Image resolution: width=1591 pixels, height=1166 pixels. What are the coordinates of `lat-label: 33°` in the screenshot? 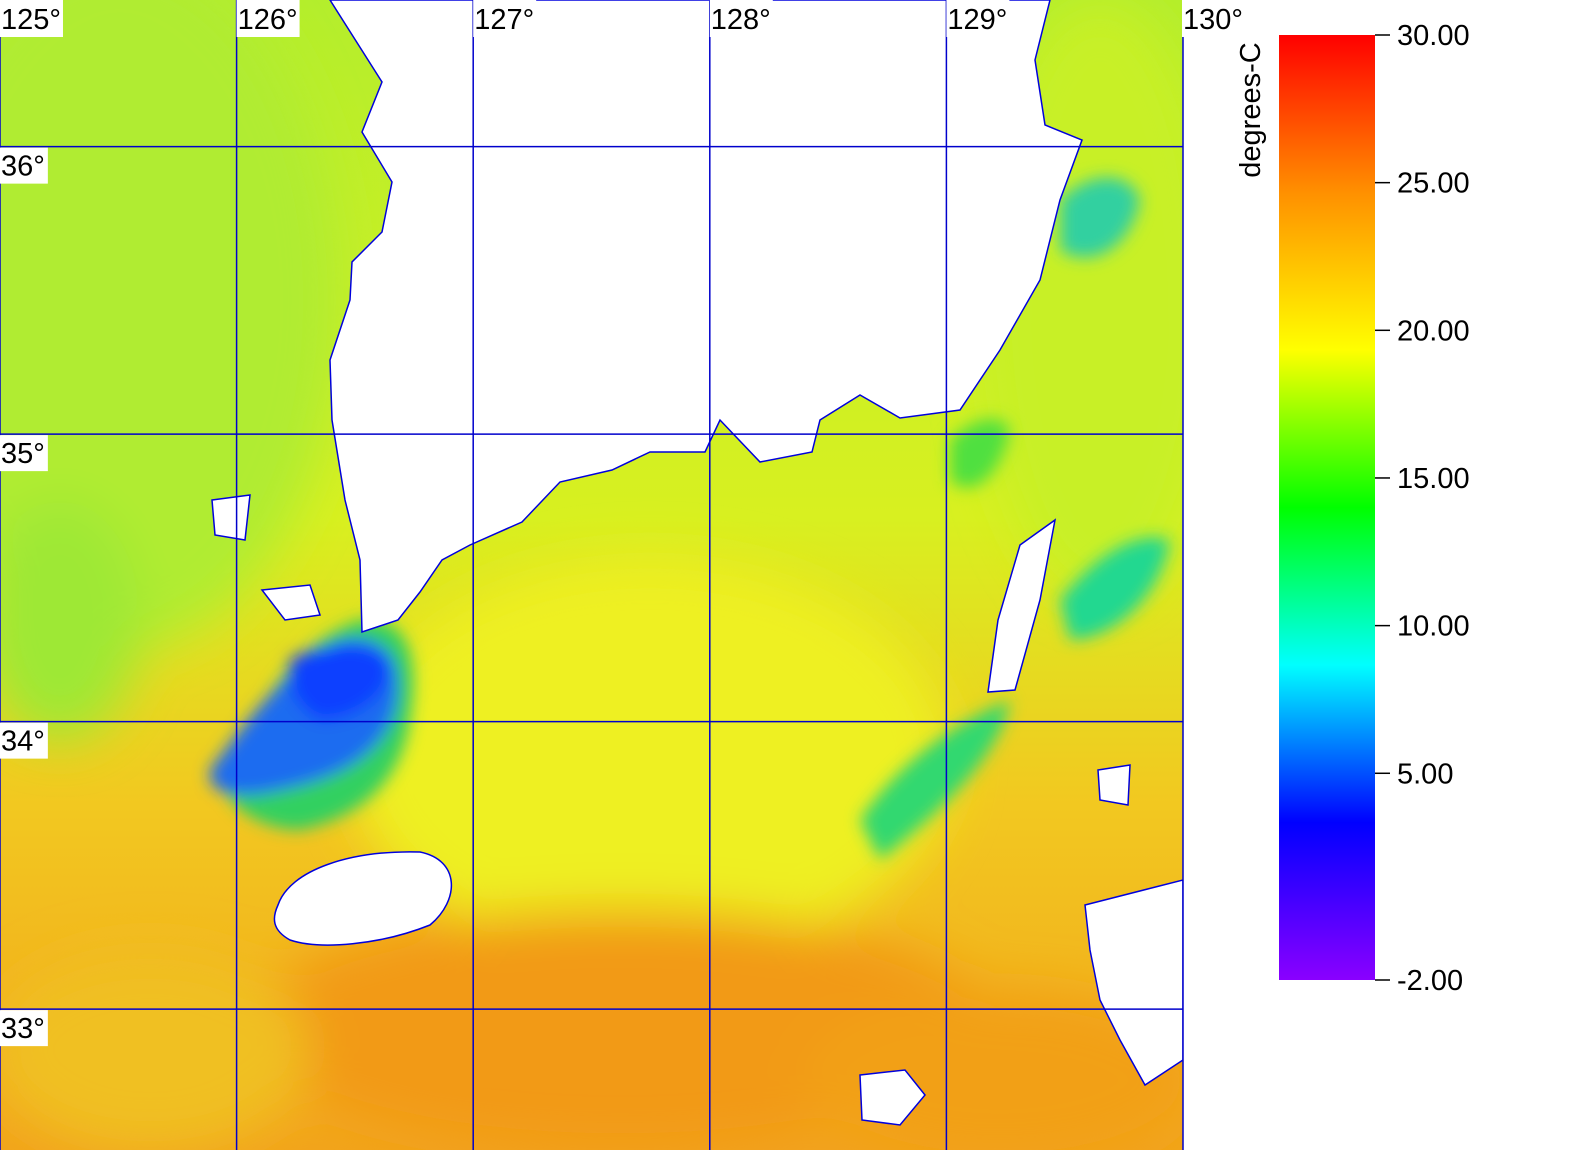 It's located at (23, 1029).